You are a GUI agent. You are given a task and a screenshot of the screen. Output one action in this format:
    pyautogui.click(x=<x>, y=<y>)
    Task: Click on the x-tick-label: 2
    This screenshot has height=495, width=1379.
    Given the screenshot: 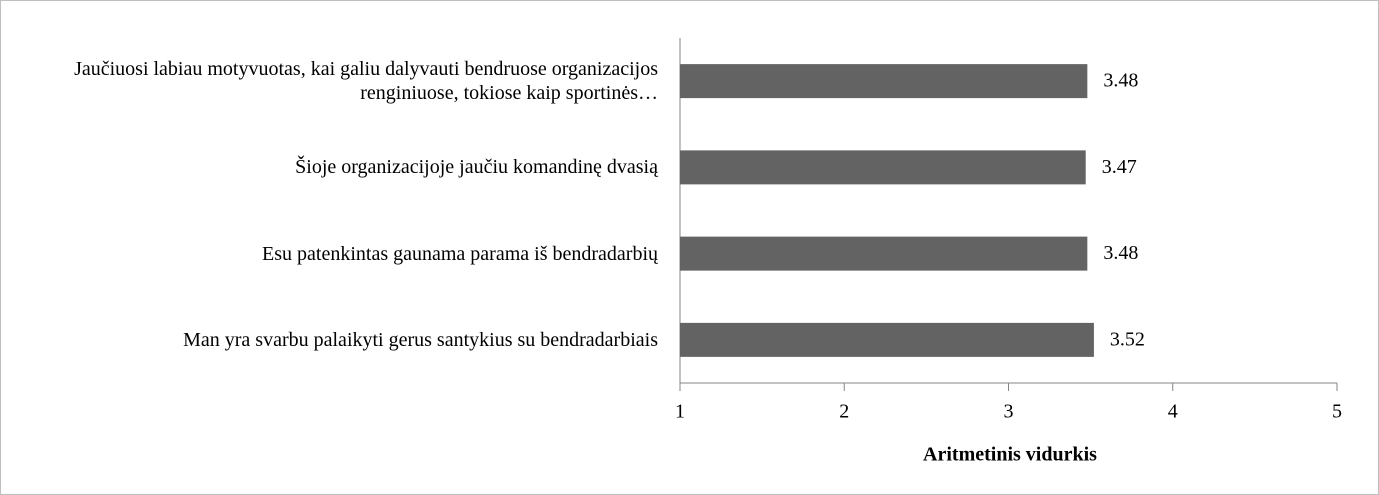 What is the action you would take?
    pyautogui.click(x=844, y=412)
    